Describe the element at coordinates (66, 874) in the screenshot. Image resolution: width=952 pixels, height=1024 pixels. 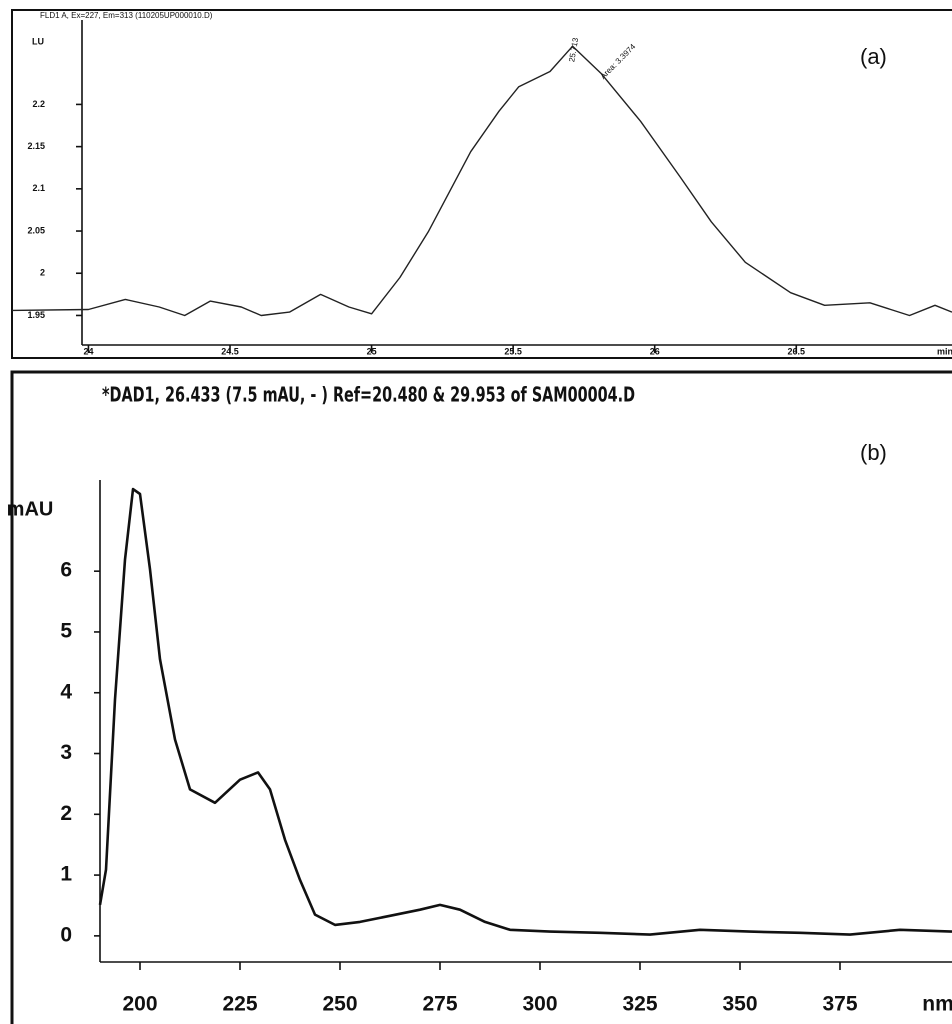
I see `y-tick-label: 1` at that location.